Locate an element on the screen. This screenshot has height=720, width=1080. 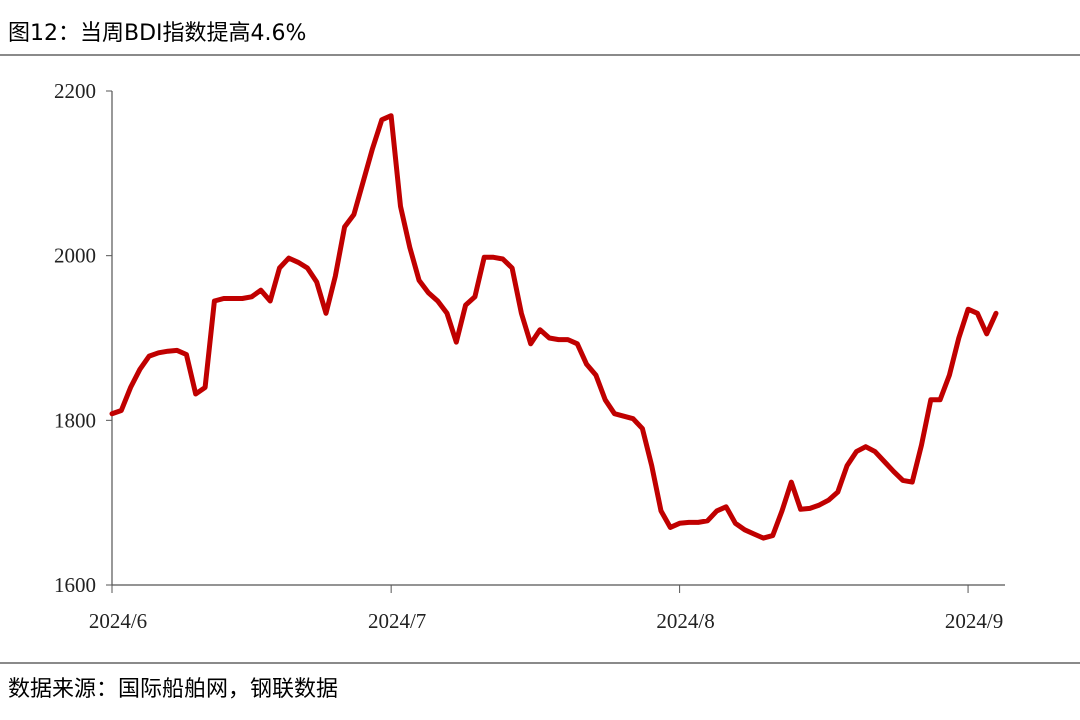
y-tick-label: 1800 is located at coordinates (75, 420).